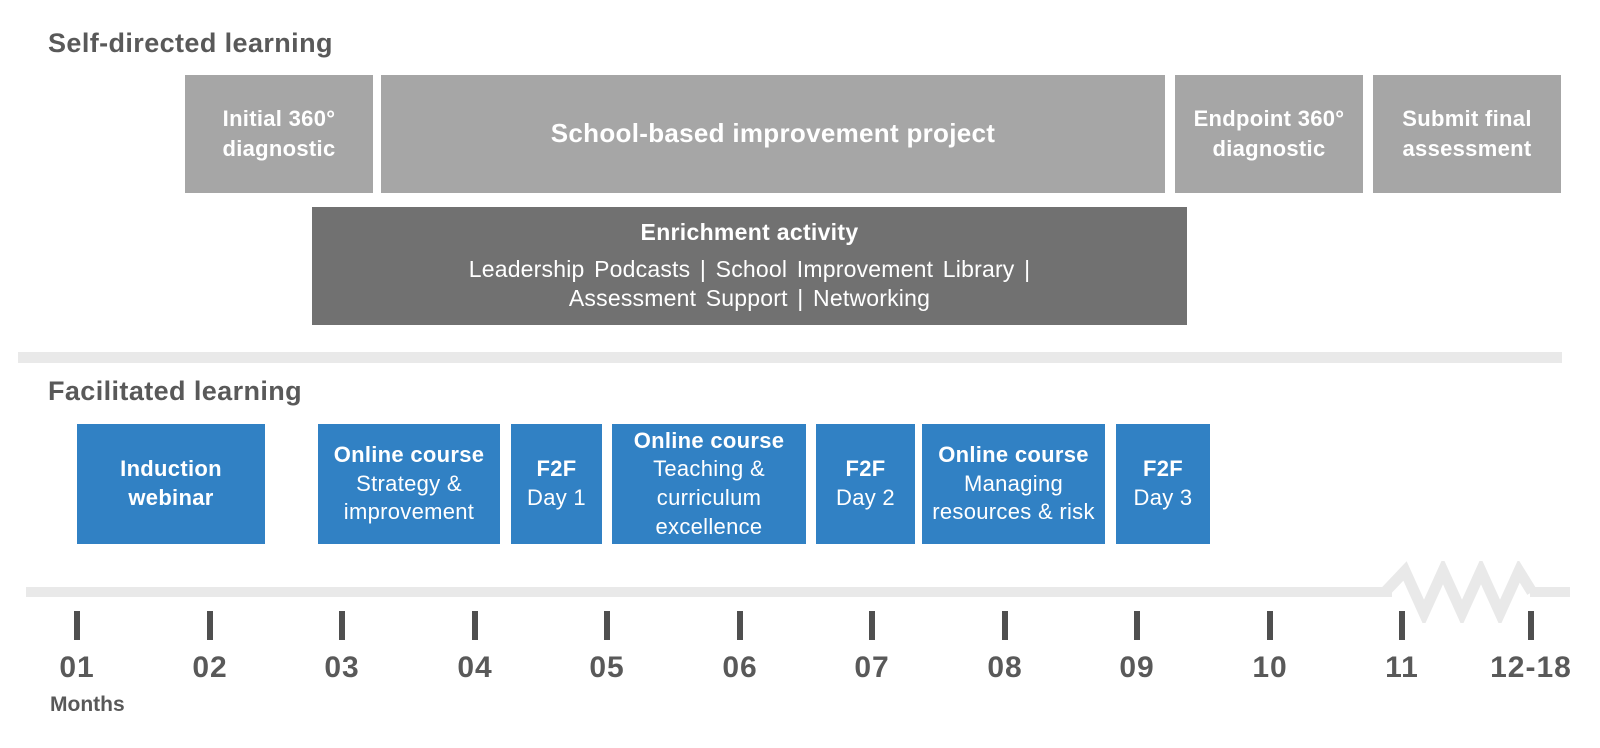  Describe the element at coordinates (1531, 667) in the screenshot. I see `month-label-12-18: 12-18` at that location.